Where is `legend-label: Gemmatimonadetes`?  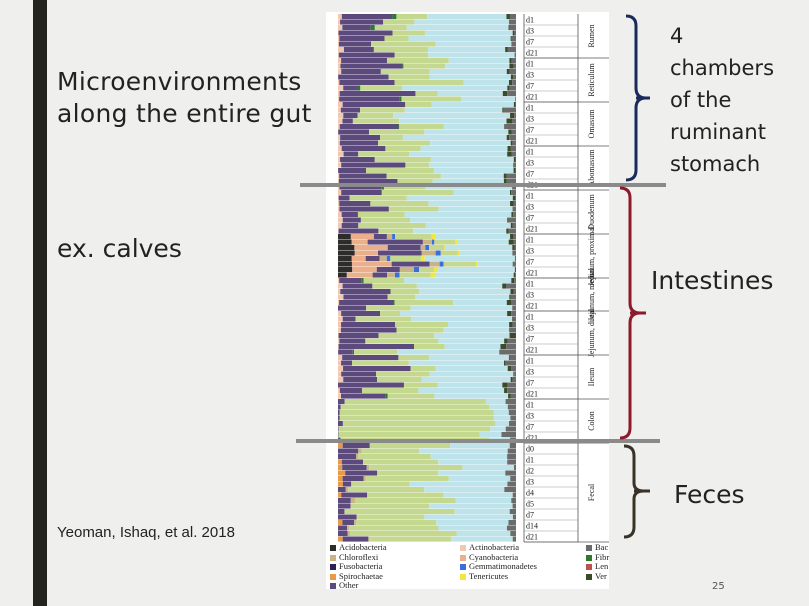
legend-label: Gemmatimonadetes is located at coordinates (503, 566).